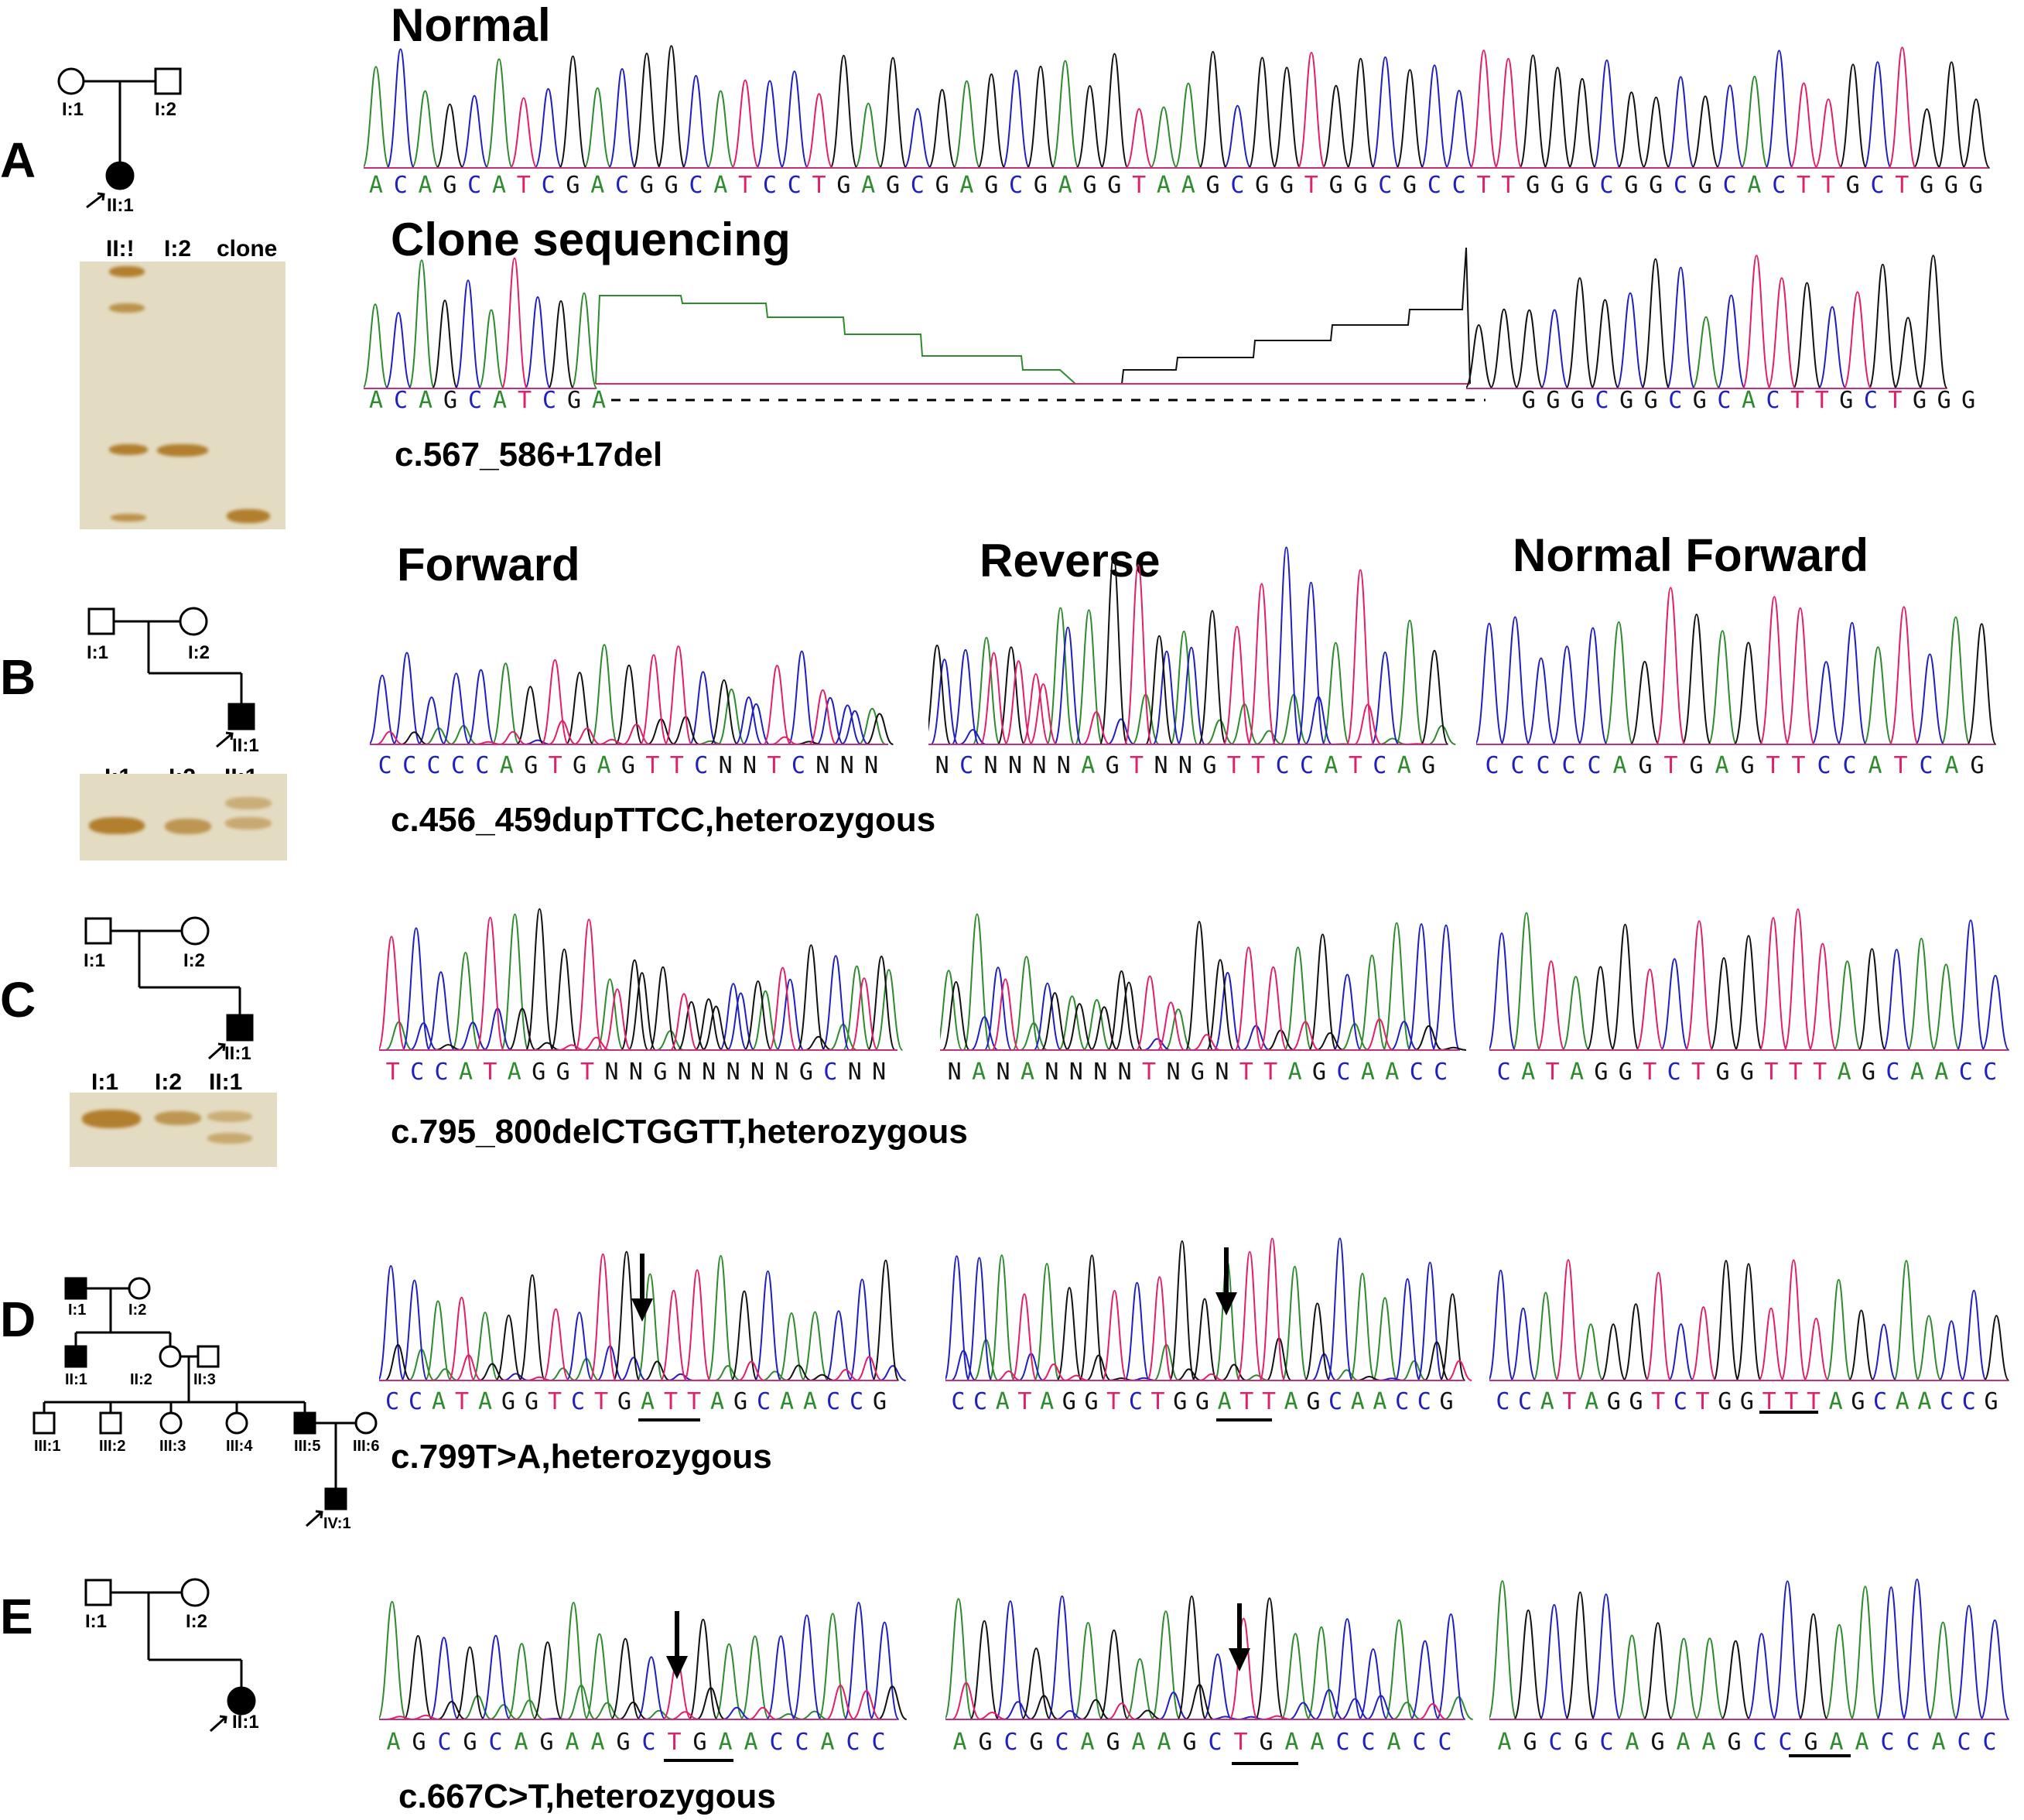 The width and height of the screenshot is (2024, 1820). What do you see at coordinates (105, 1082) in the screenshot?
I see `gel-c-lane-1: I:1` at bounding box center [105, 1082].